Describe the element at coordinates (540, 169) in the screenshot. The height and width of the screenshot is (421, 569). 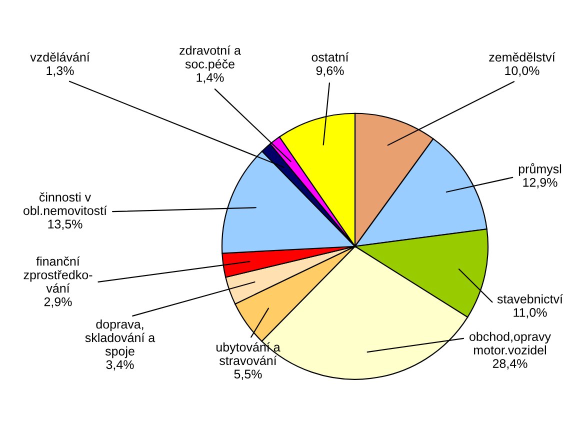
I see `slice-label: průmysl` at that location.